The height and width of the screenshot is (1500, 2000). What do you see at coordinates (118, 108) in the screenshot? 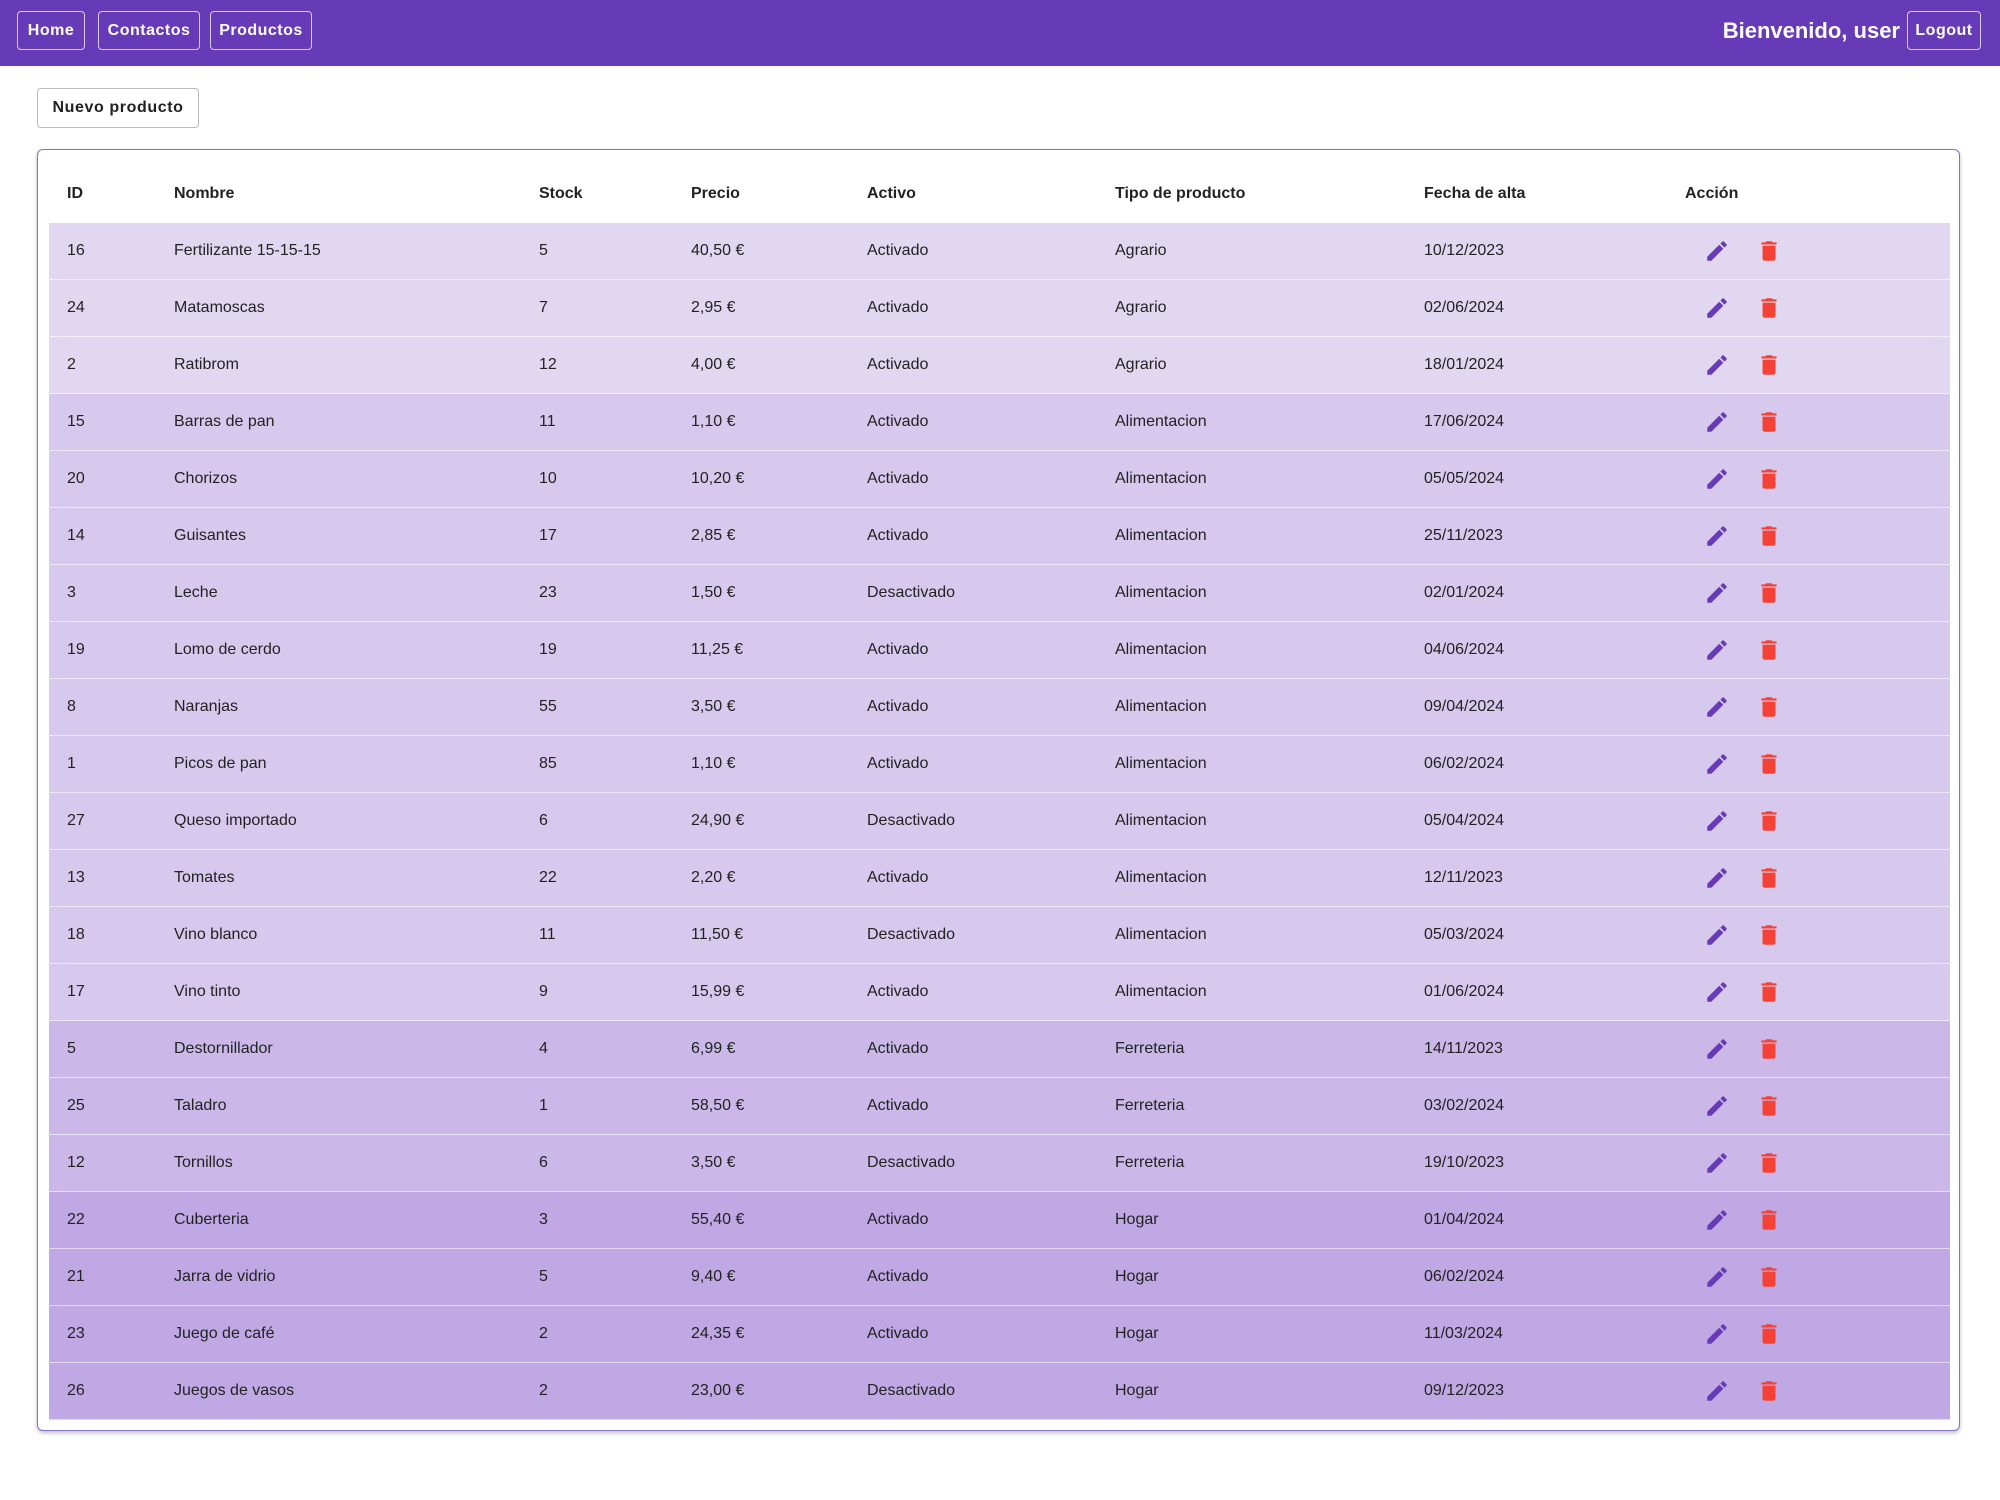
I see `new-product-button: Nuevo producto` at bounding box center [118, 108].